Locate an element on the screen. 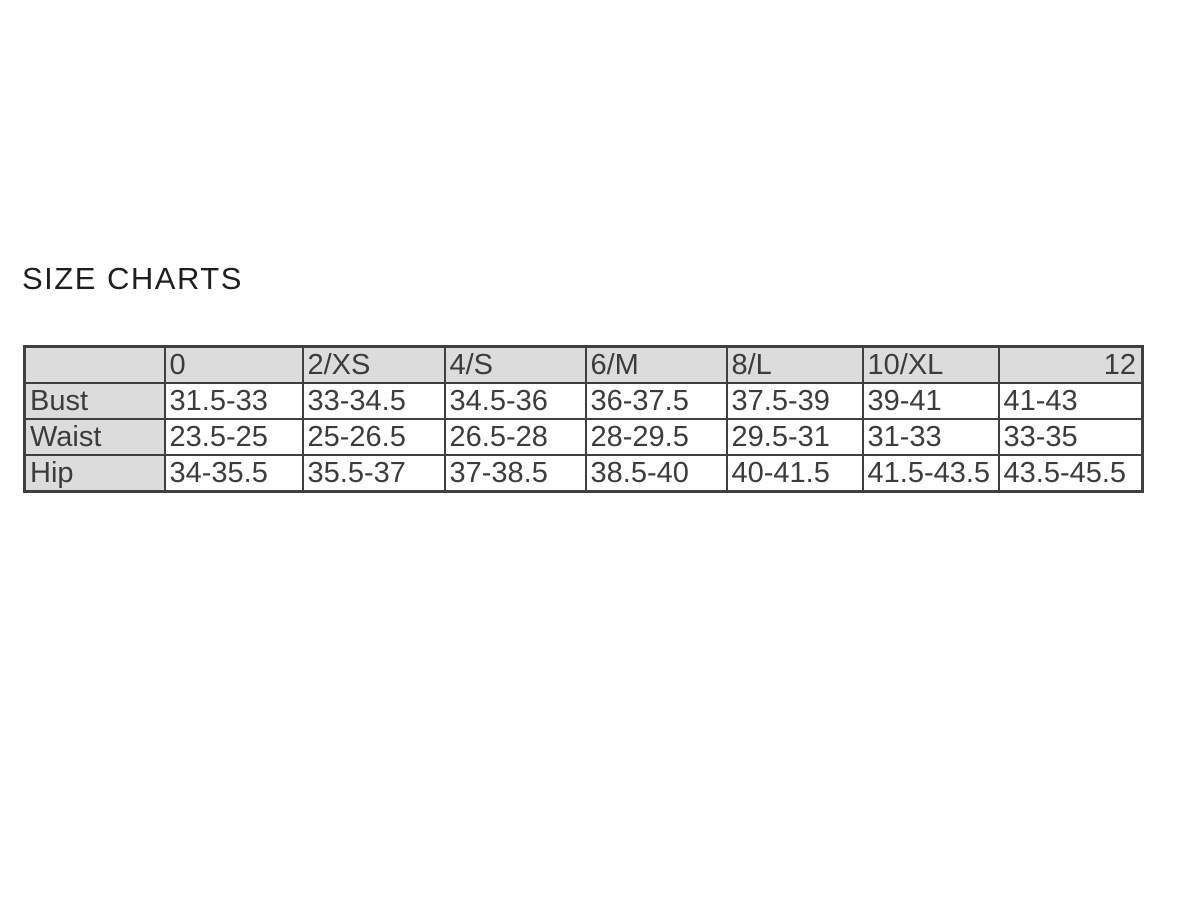 The image size is (1200, 912). table-cell: 33-34.5 is located at coordinates (373, 401).